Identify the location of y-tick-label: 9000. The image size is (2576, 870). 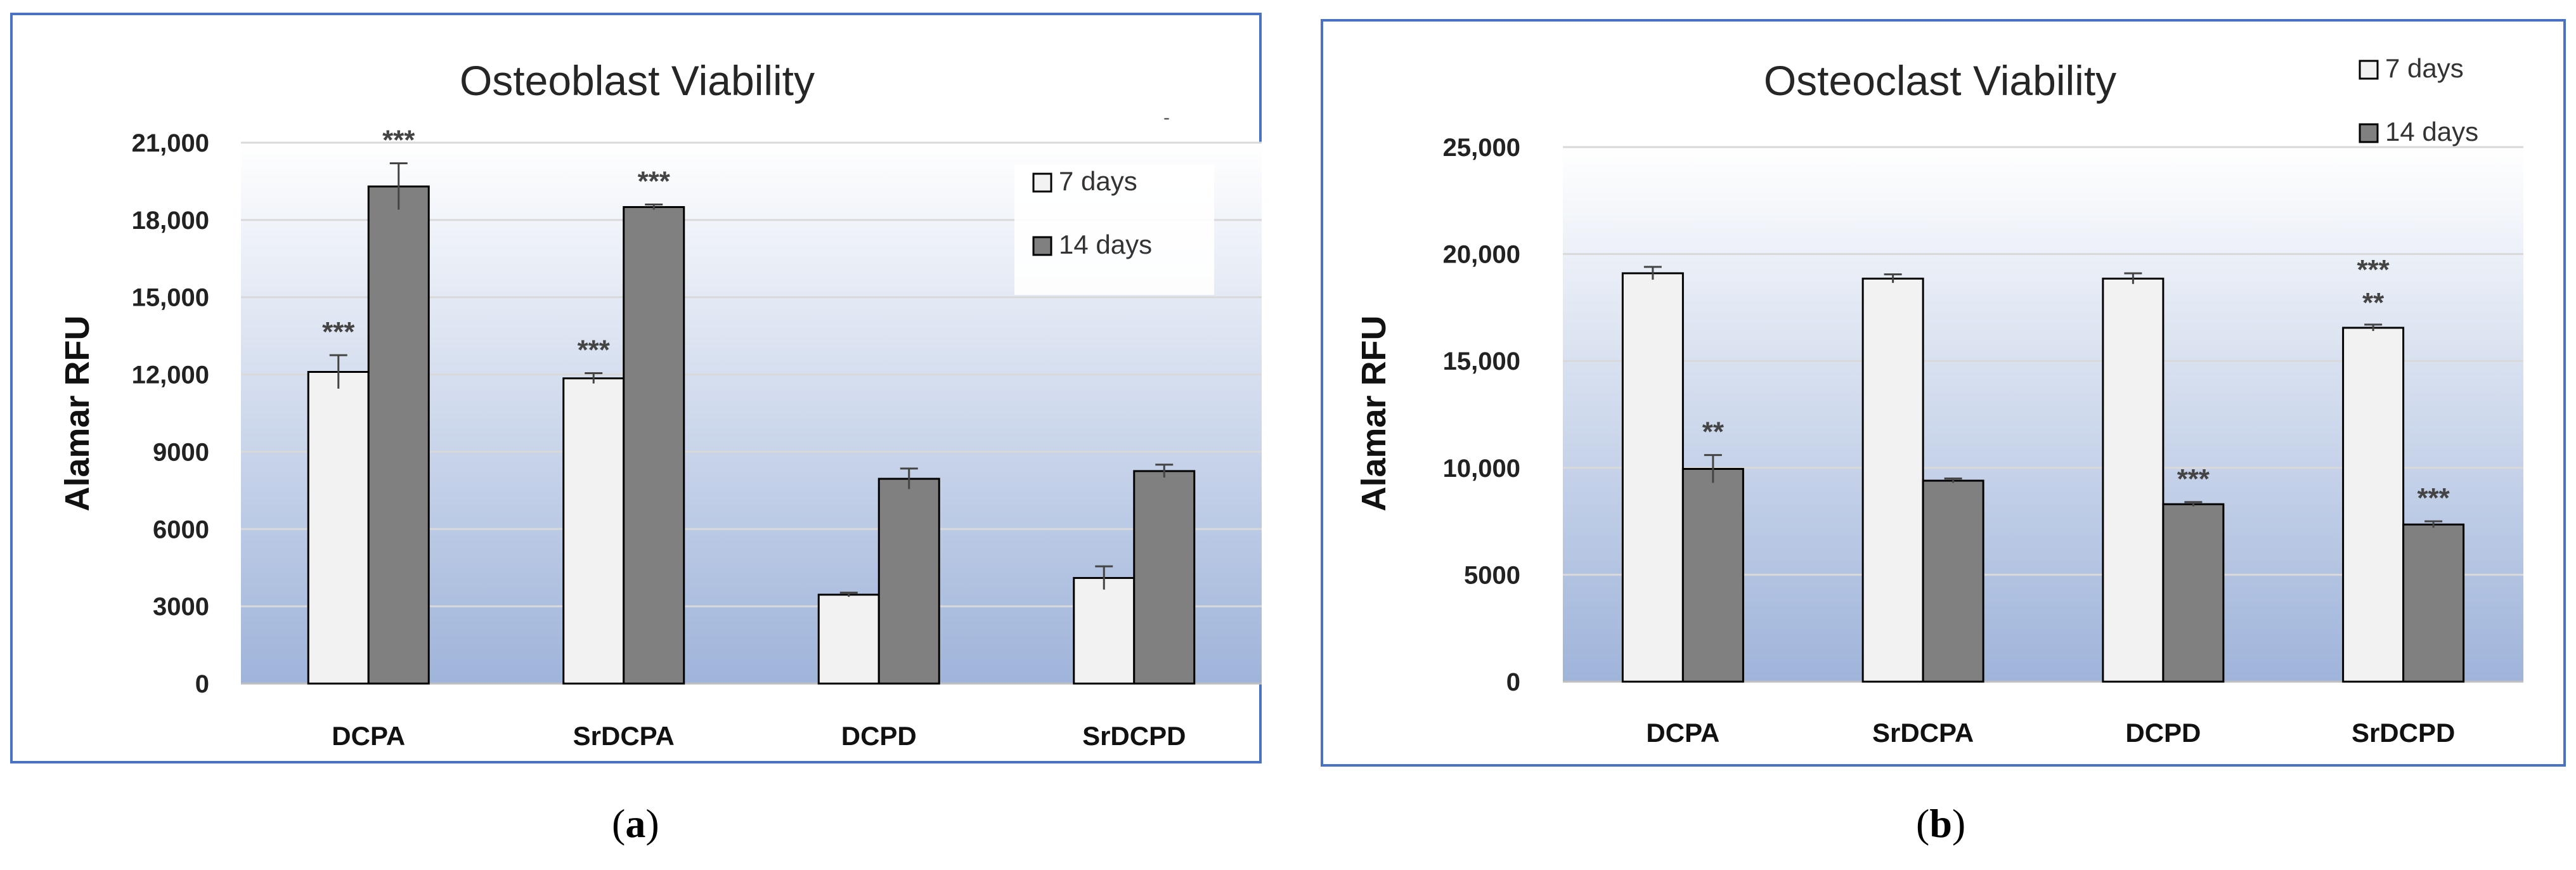
(181, 452).